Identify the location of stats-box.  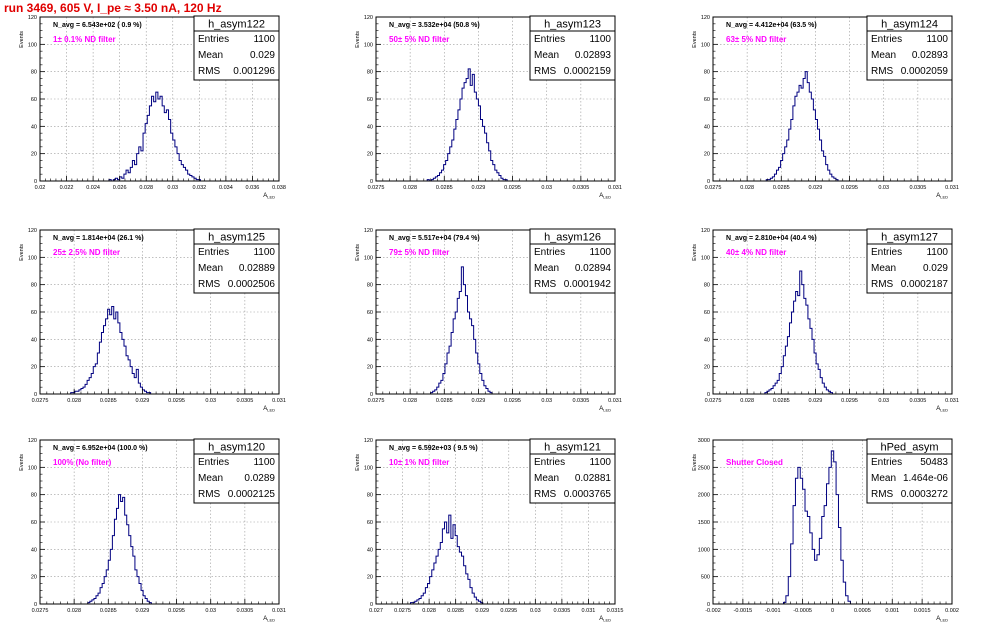
(572, 261).